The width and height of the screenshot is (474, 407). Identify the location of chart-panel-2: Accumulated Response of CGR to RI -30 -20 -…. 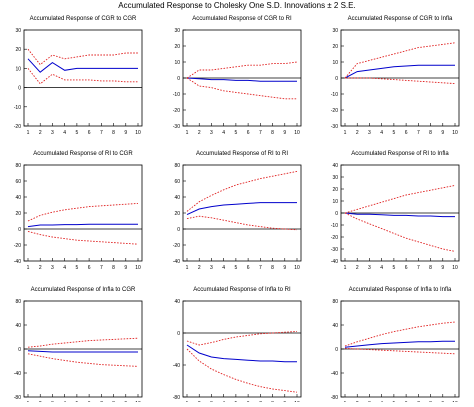
(237, 76).